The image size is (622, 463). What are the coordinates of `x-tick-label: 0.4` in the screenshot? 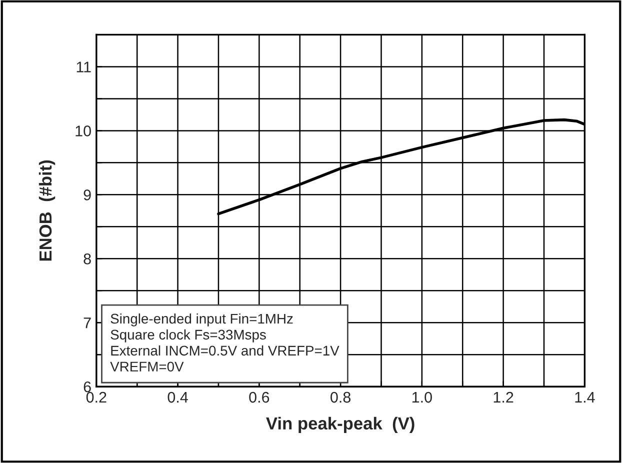 It's located at (178, 397).